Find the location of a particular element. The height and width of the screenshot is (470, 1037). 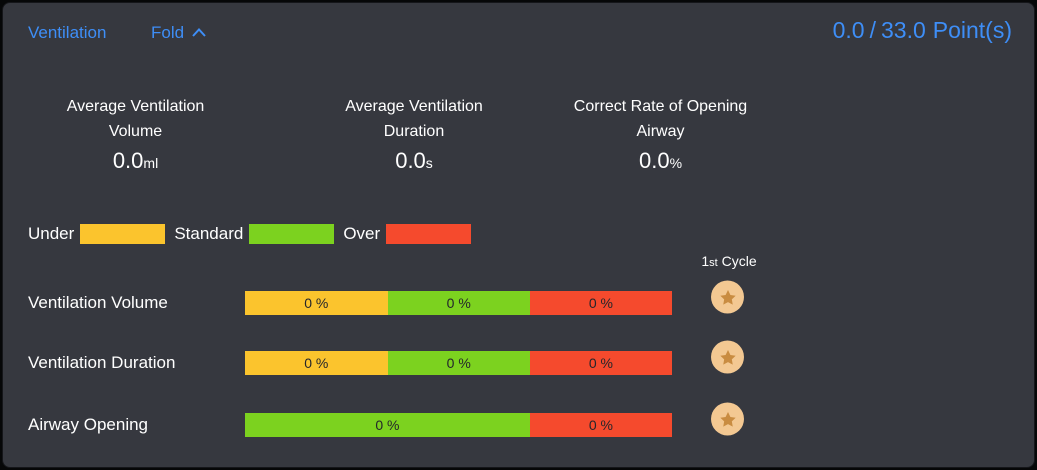

fold-label: Fold is located at coordinates (168, 32).